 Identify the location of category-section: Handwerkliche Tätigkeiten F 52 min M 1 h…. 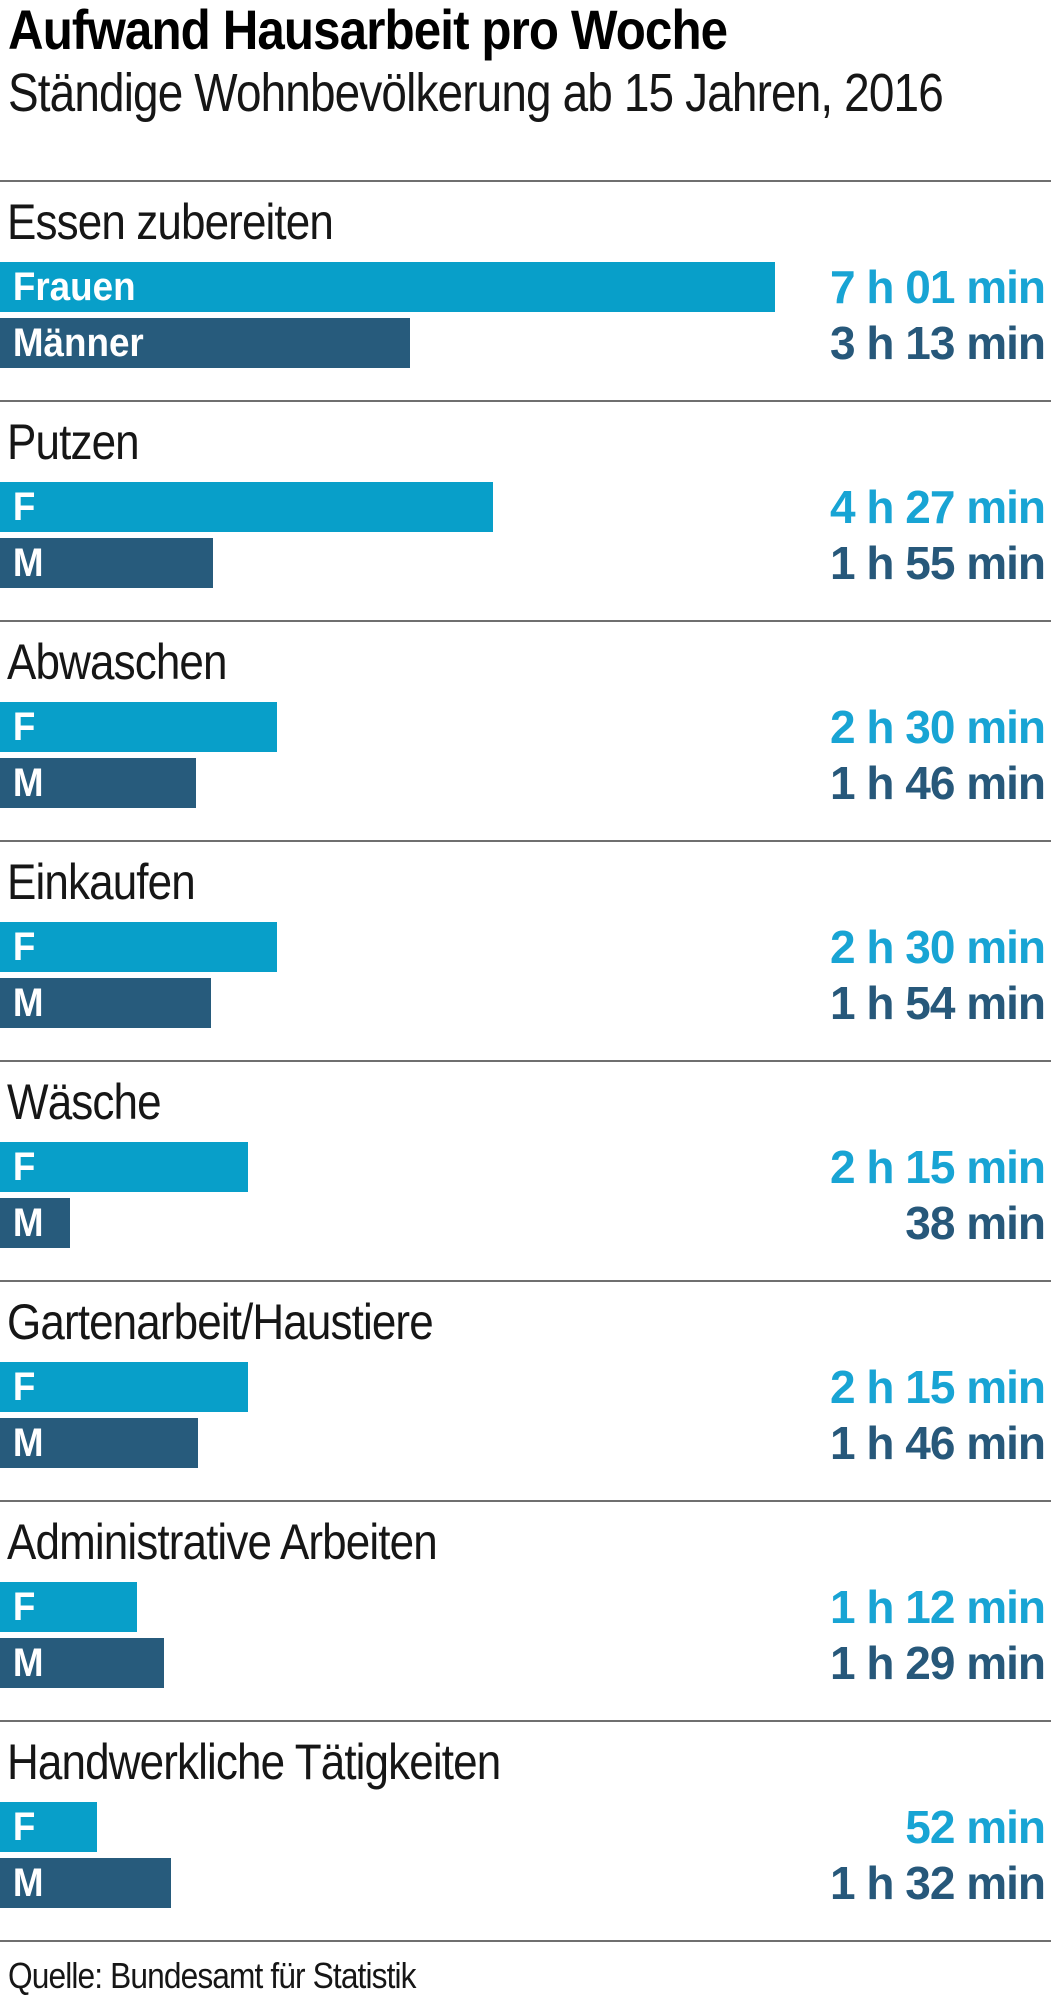
(525, 1832).